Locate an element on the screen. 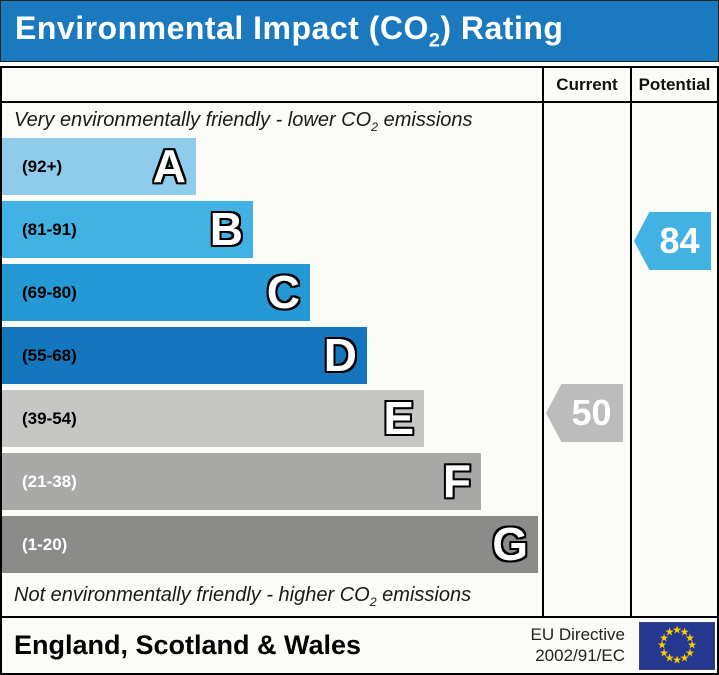 Image resolution: width=719 pixels, height=675 pixels. band-c-range: (69-80) is located at coordinates (49, 292).